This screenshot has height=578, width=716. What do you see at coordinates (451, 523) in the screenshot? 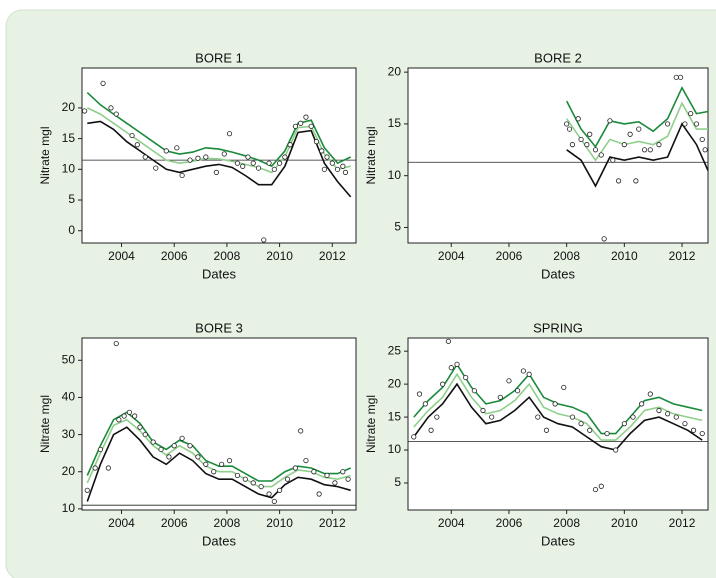
I see `x-tick-label: 2004` at bounding box center [451, 523].